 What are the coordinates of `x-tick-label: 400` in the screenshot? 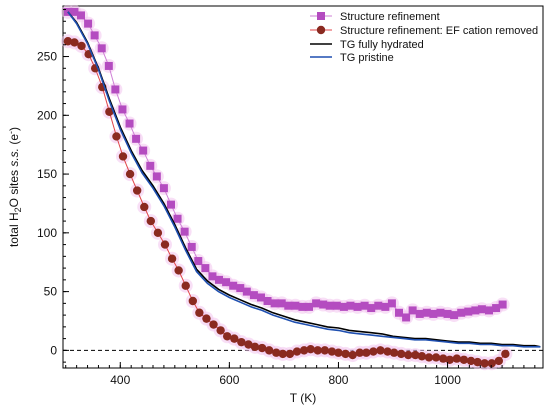 It's located at (120, 380).